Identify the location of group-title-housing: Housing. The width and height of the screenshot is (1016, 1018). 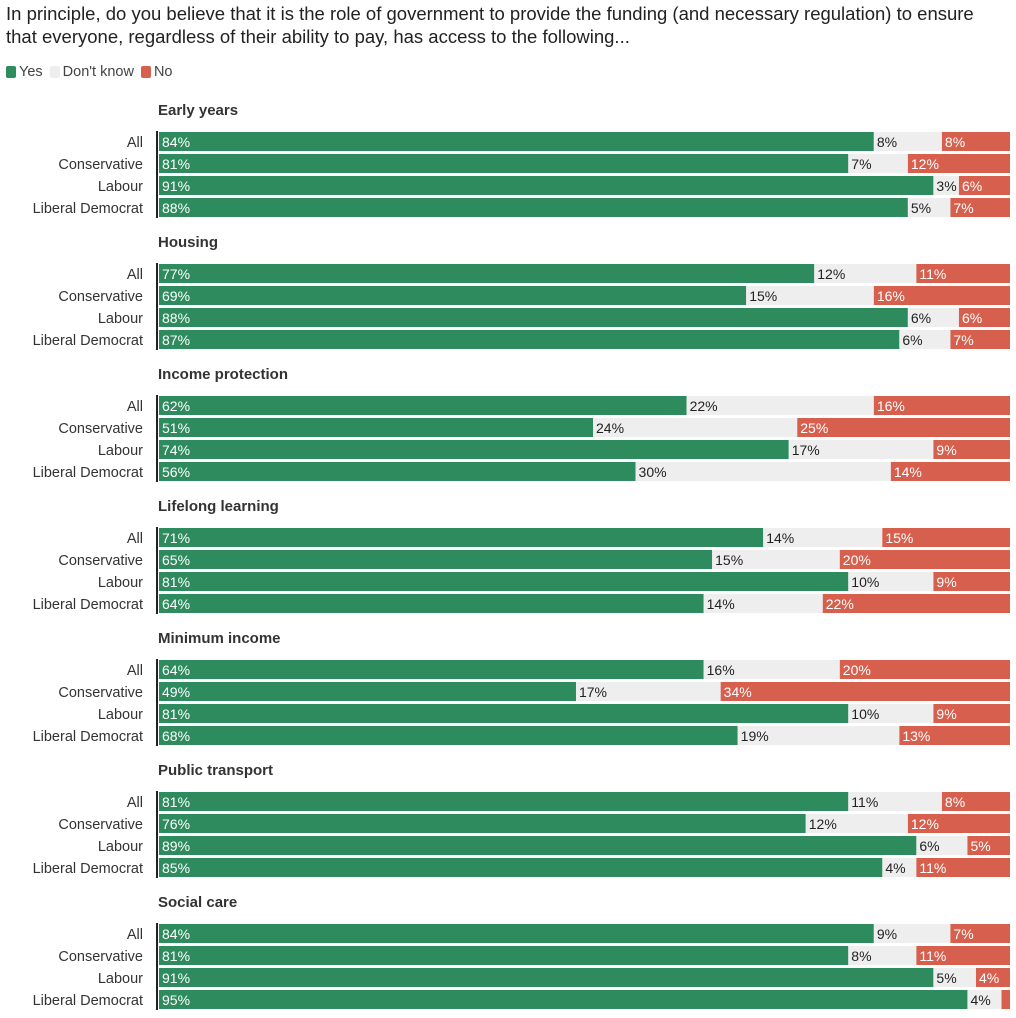
(188, 242).